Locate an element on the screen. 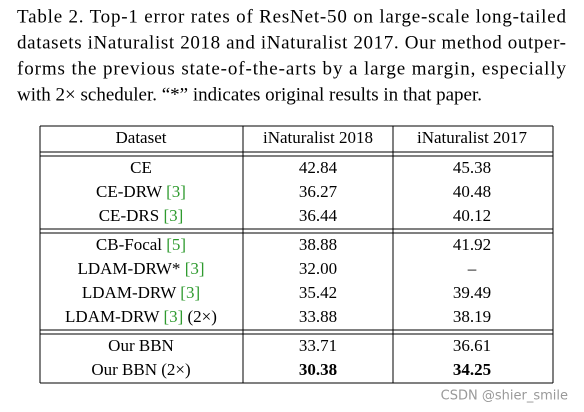  watermark: CSDN @shier_smile is located at coordinates (504, 396).